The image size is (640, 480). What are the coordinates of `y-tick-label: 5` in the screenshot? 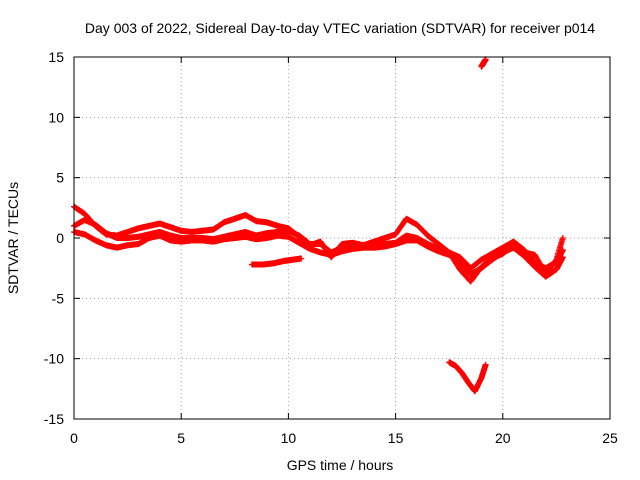 It's located at (60, 178).